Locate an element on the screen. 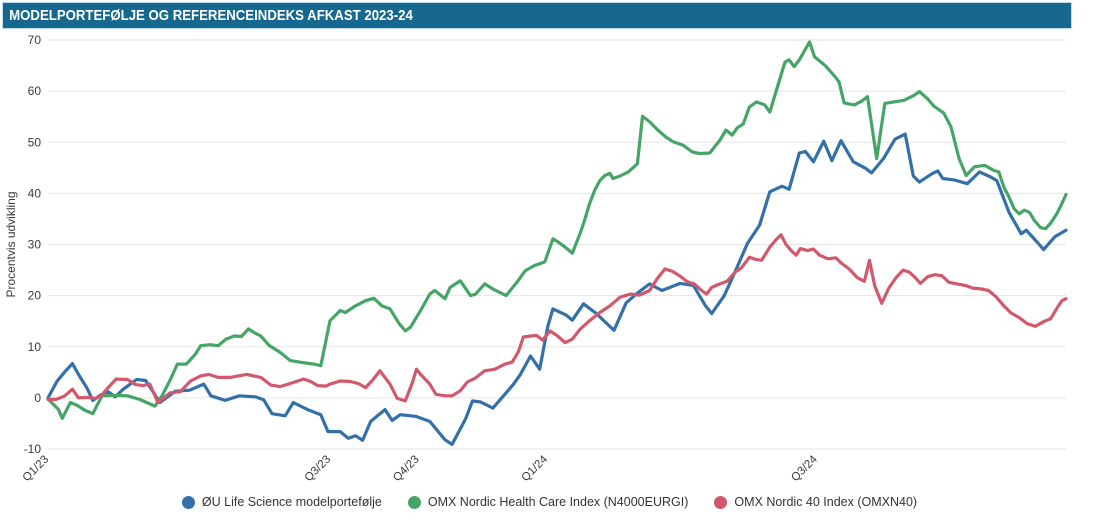 The height and width of the screenshot is (532, 1099). legend-label: ØU Life Science modelportefølje is located at coordinates (291, 502).